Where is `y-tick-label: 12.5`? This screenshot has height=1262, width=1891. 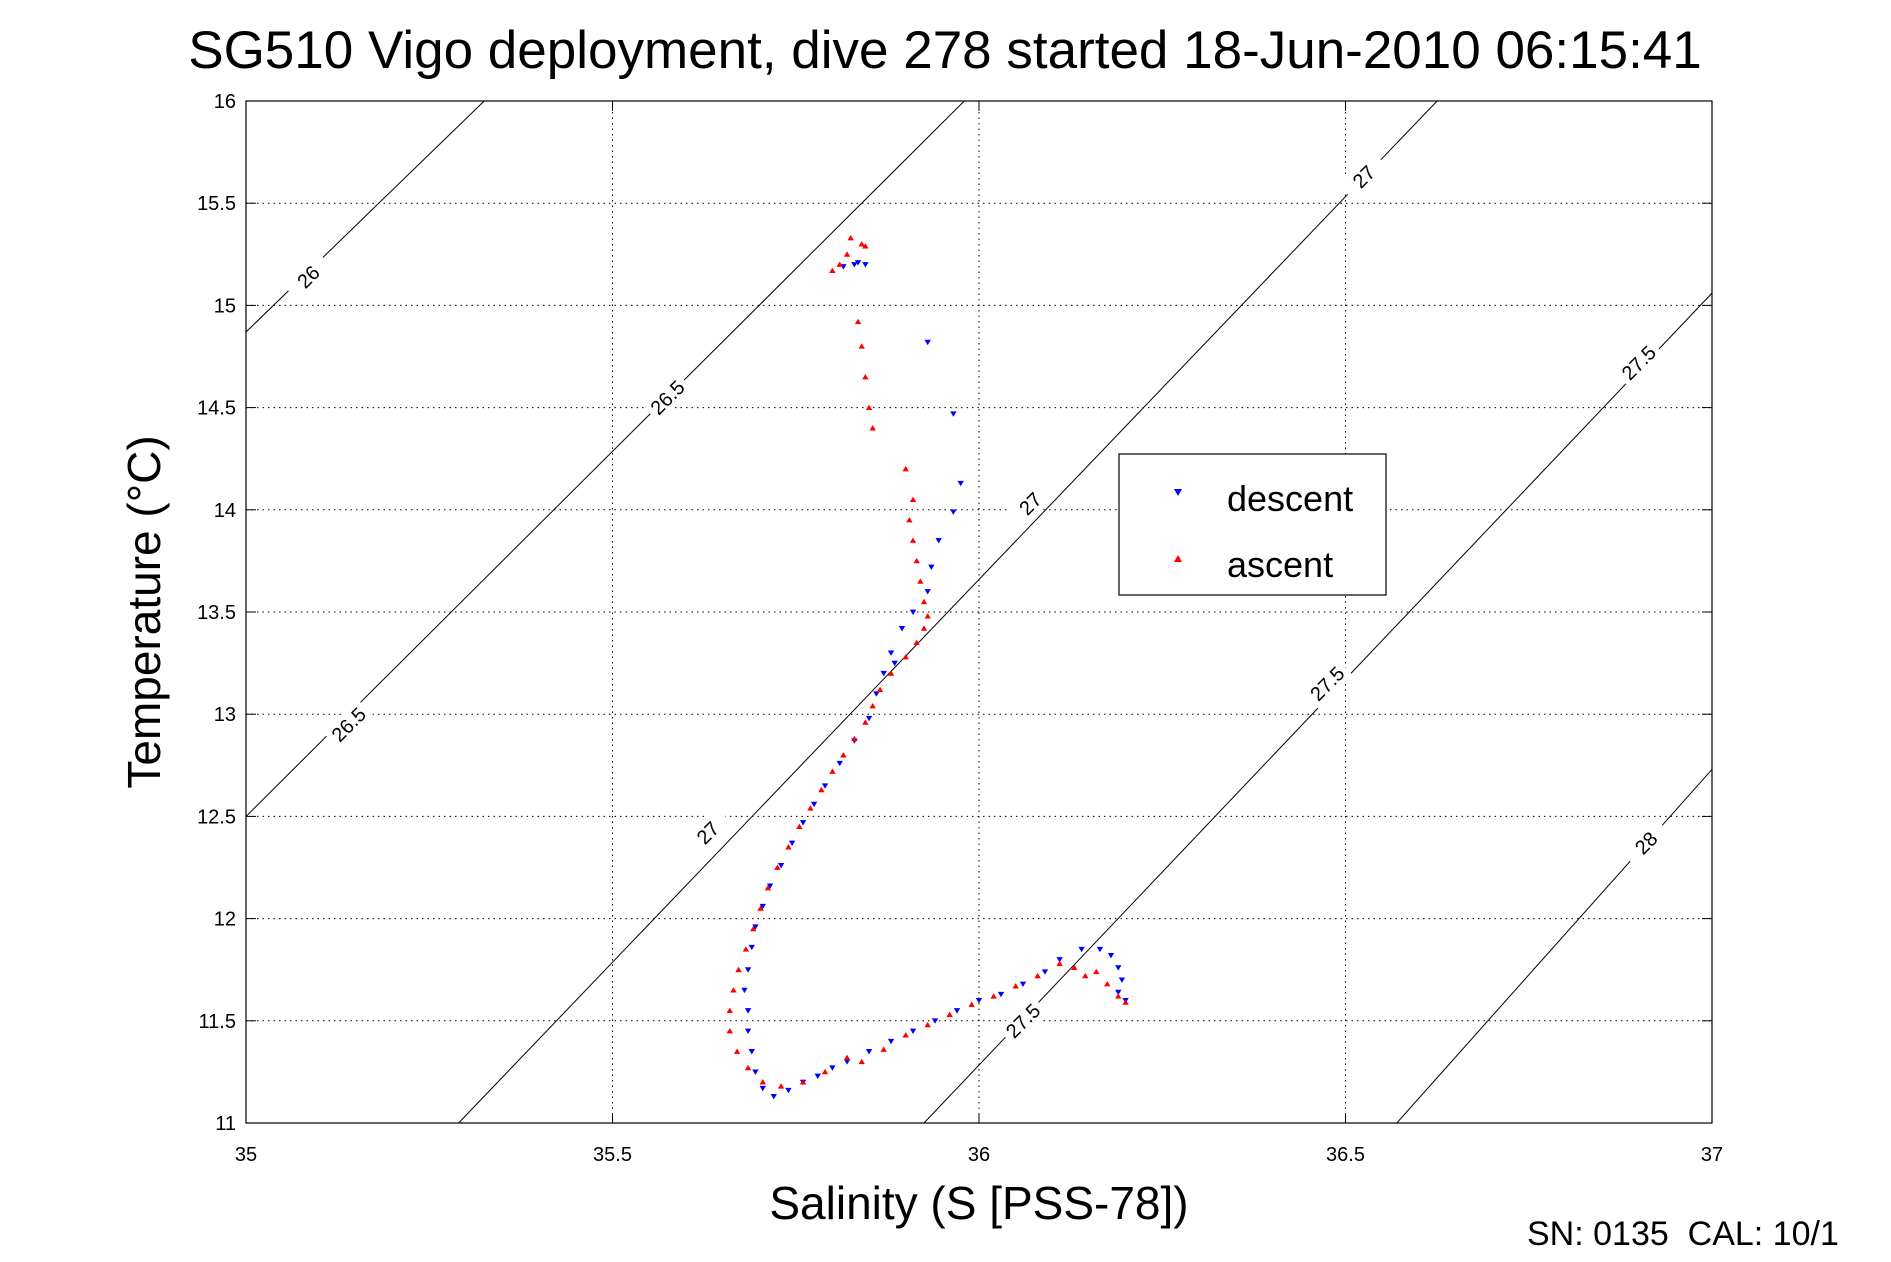 y-tick-label: 12.5 is located at coordinates (216, 817).